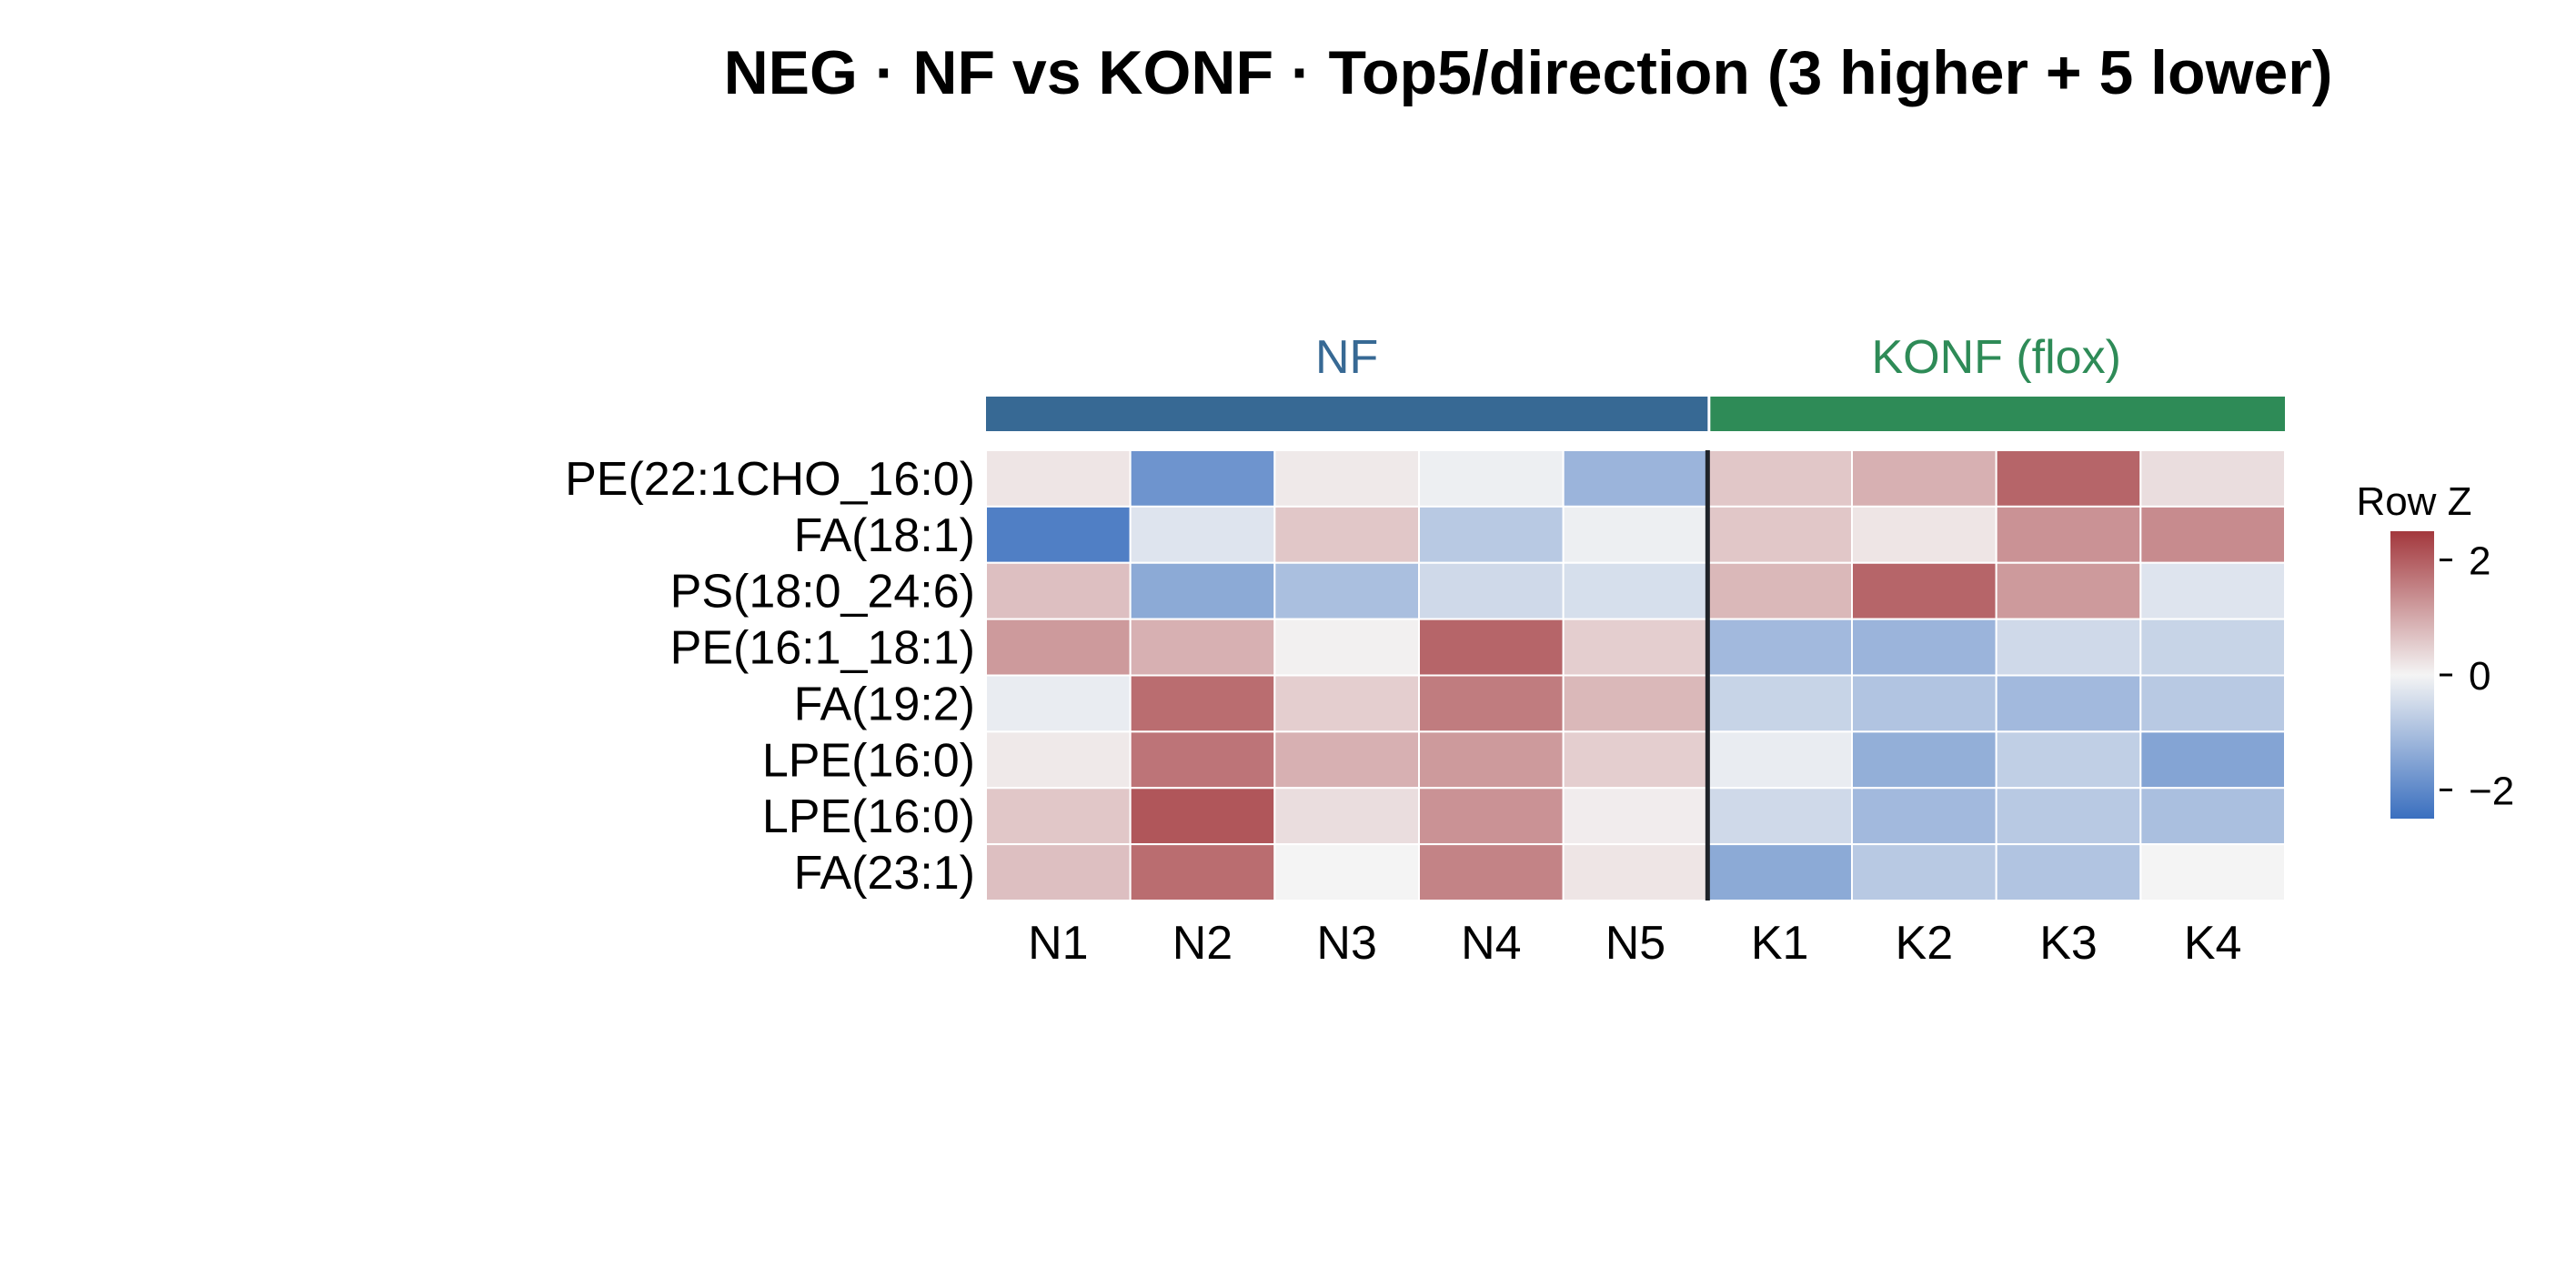  Describe the element at coordinates (1780, 943) in the screenshot. I see `column-label: K1` at that location.